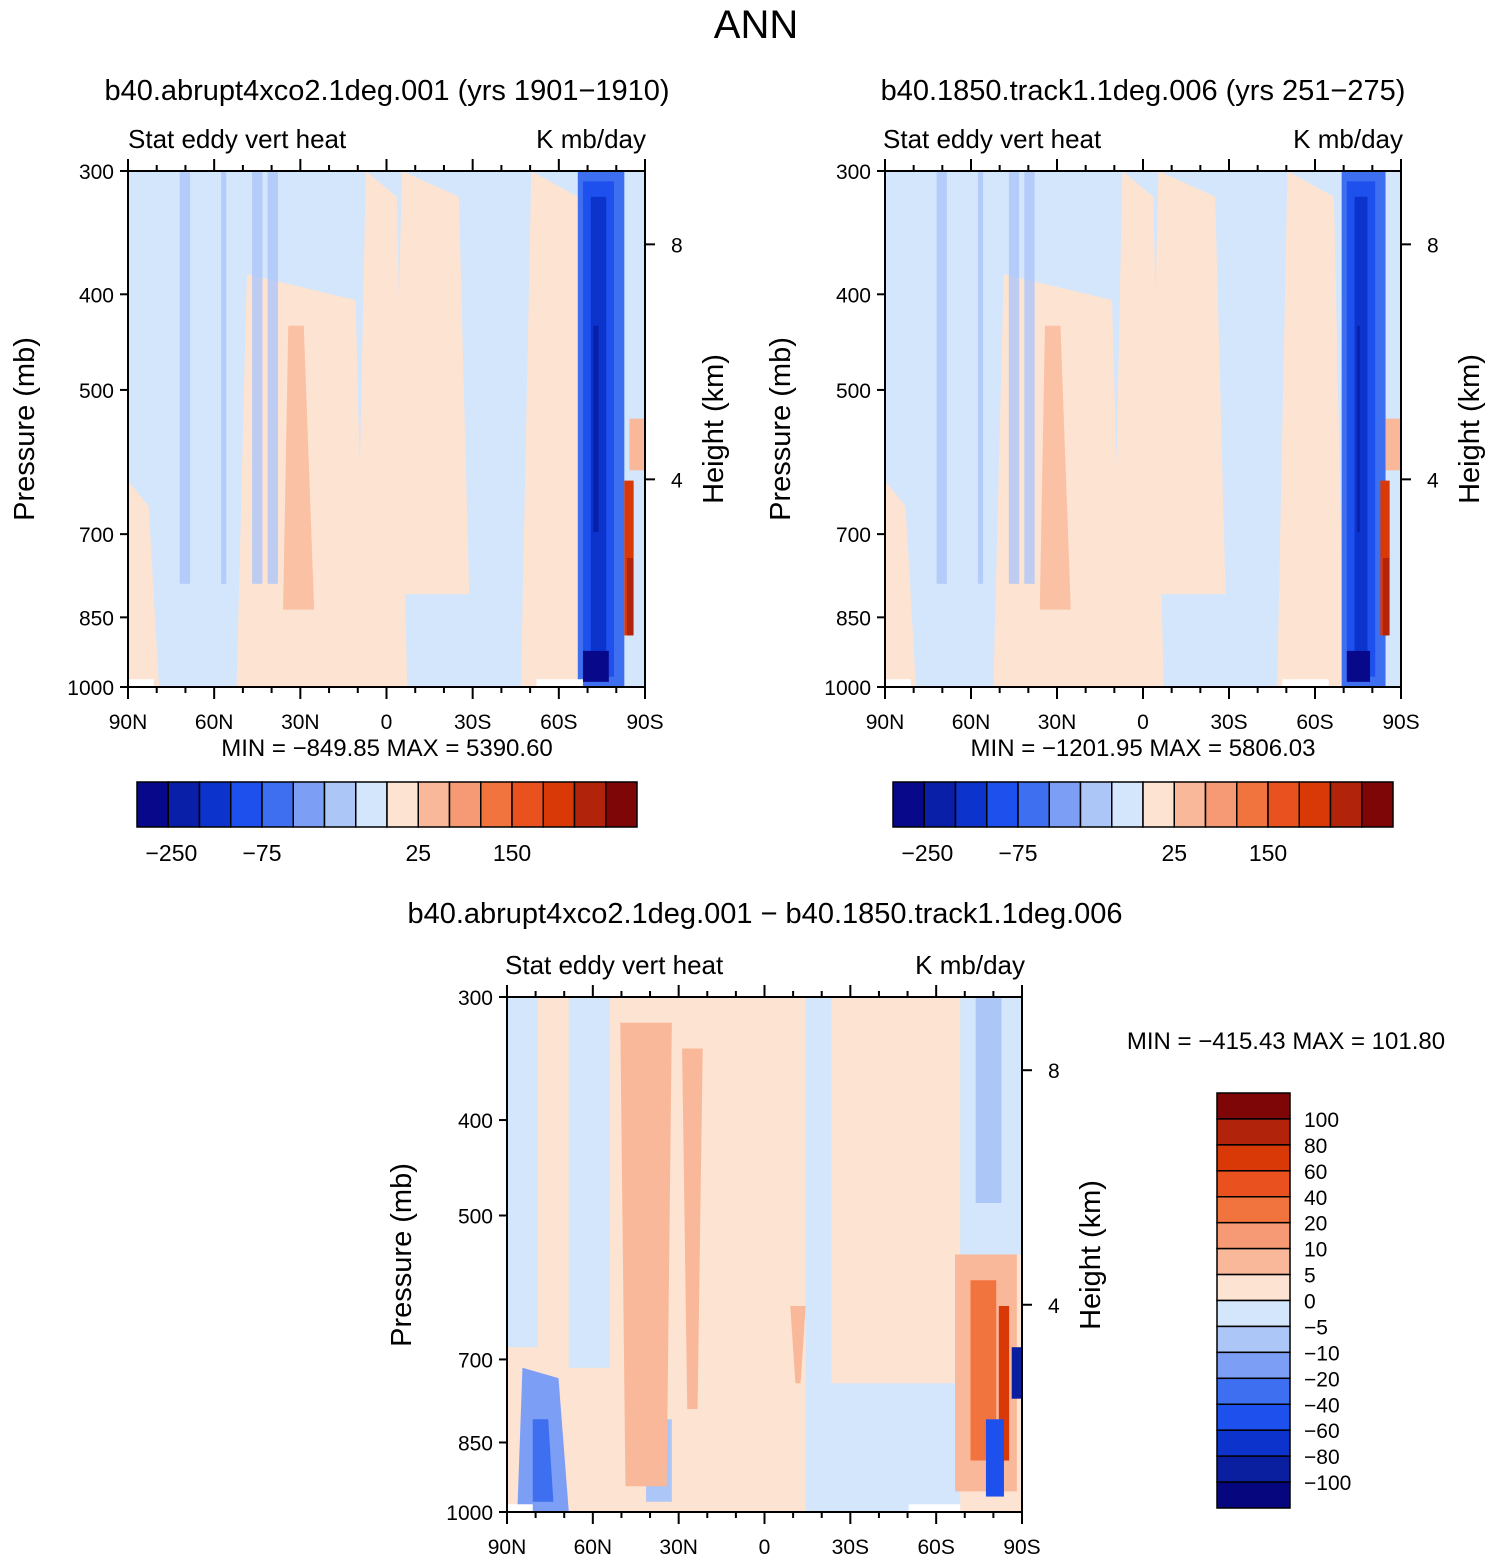  I want to click on panel-3-ylabel-right: Height (km), so click(1091, 1255).